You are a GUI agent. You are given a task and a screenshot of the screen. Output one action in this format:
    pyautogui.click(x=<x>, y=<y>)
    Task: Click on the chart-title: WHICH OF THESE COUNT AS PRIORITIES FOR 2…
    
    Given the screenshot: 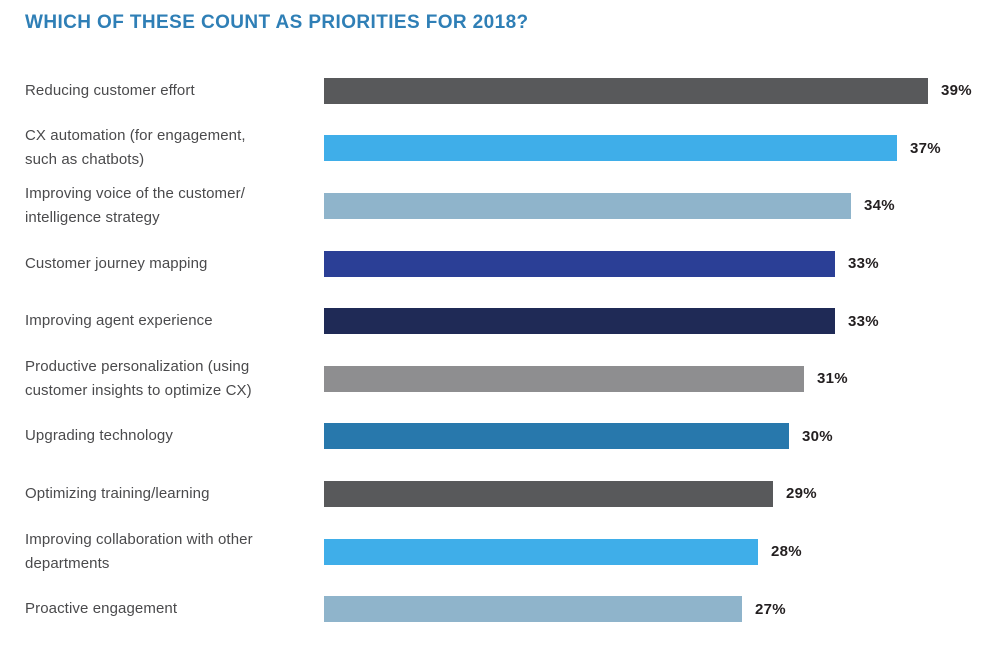 What is the action you would take?
    pyautogui.click(x=277, y=22)
    